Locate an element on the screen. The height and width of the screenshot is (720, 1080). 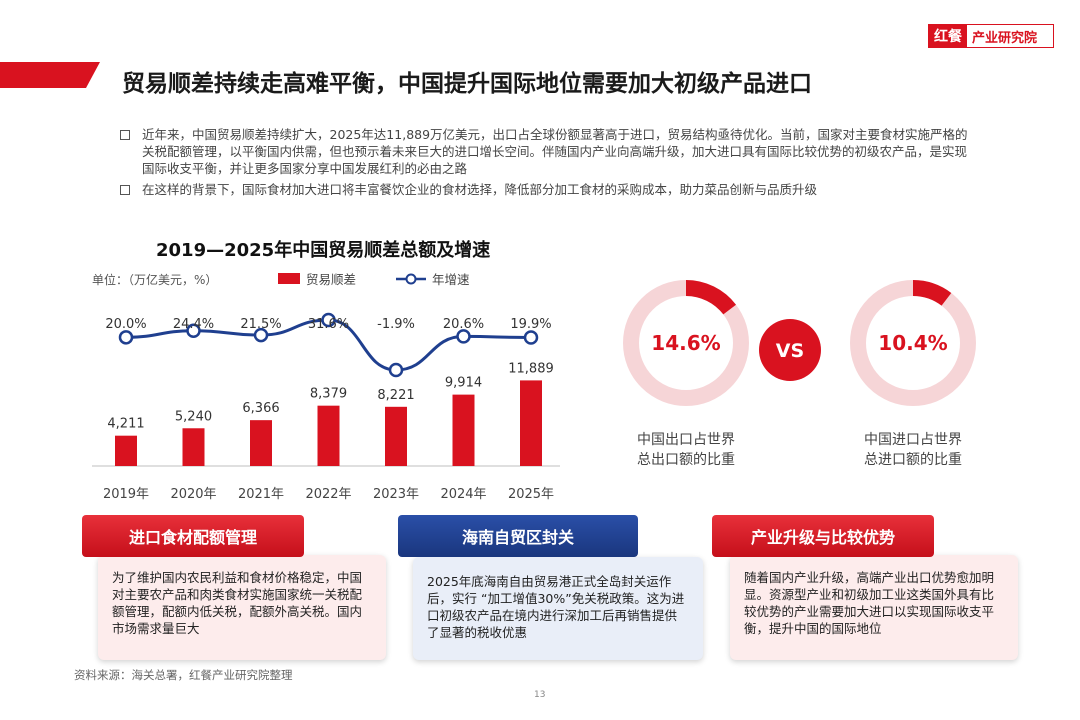
x-tick-label: 2019年 is located at coordinates (126, 494).